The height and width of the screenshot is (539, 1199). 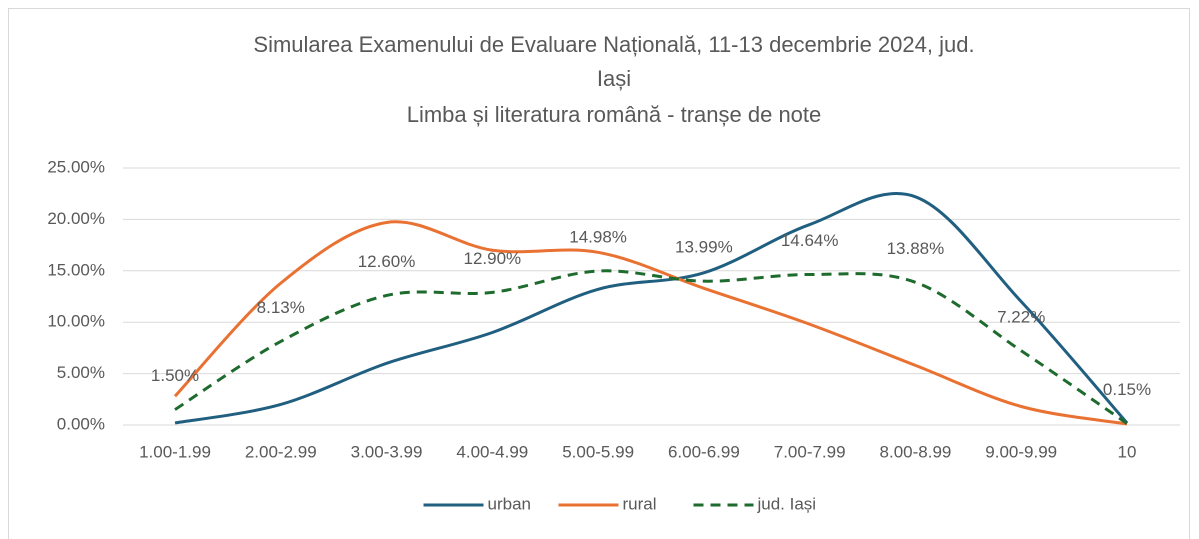 I want to click on x-tick-label: 7.00-7.99, so click(x=810, y=451).